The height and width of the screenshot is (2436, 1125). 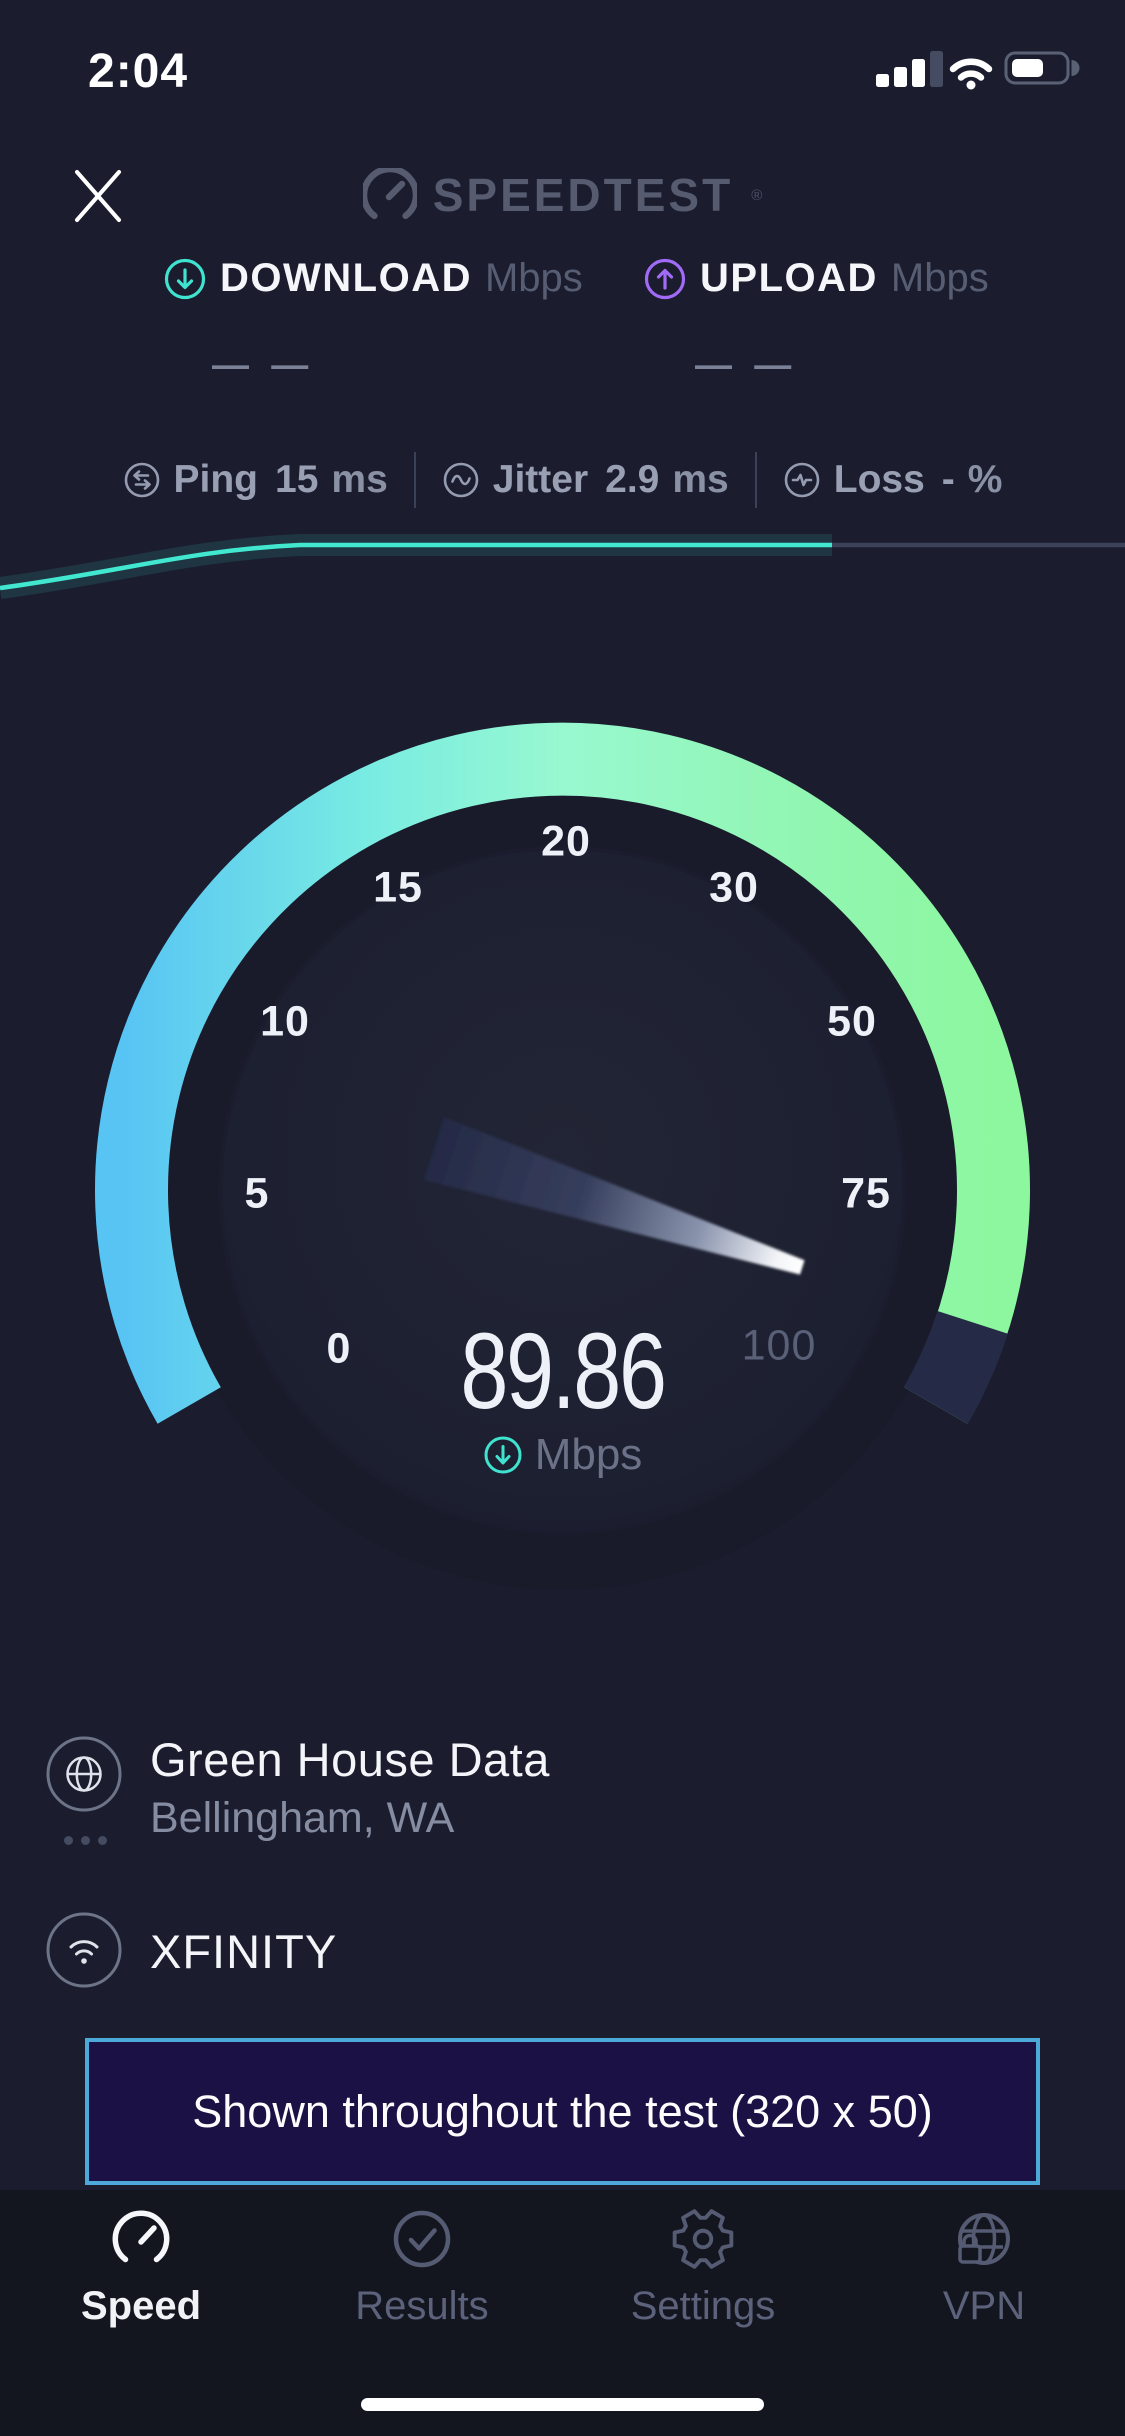 I want to click on current-speed-value: 89.86, so click(x=563, y=1370).